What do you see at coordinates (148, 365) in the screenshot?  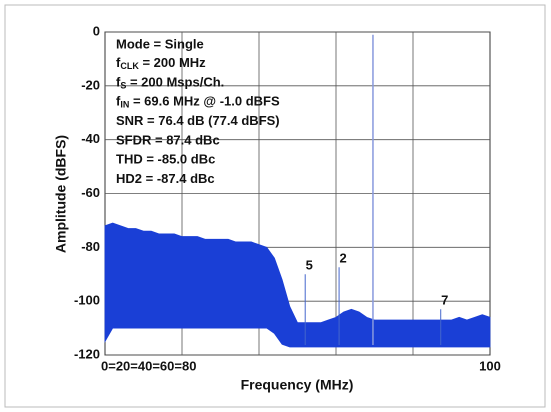 I see `x-tick-label: 0=20=40=60=80` at bounding box center [148, 365].